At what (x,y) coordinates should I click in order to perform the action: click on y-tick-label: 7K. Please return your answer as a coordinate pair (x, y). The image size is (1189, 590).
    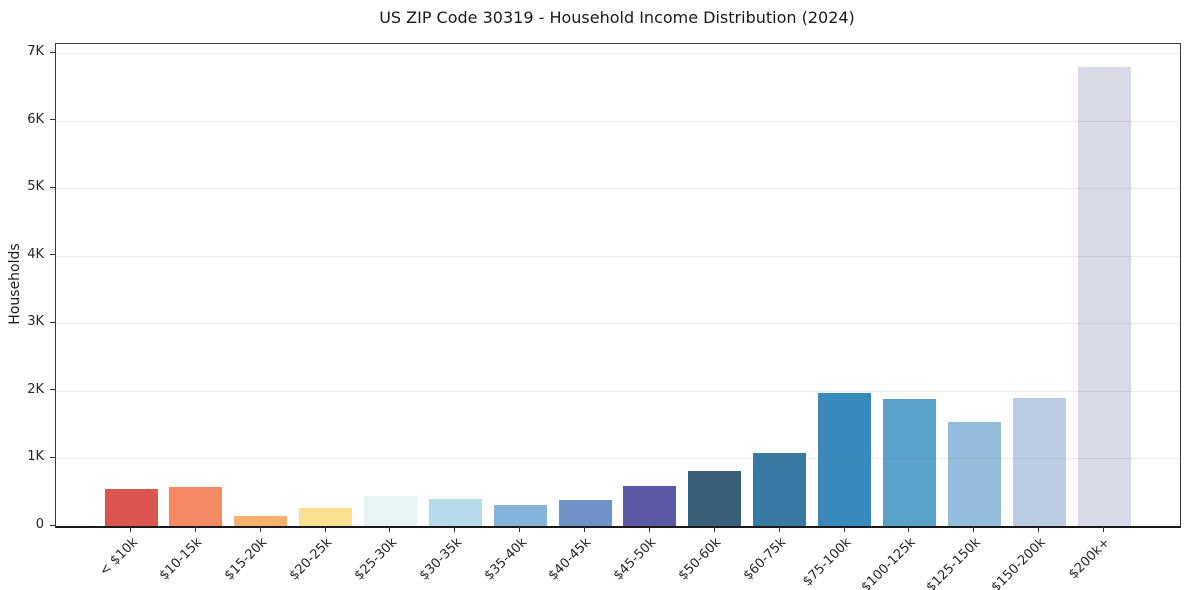
    Looking at the image, I should click on (35, 52).